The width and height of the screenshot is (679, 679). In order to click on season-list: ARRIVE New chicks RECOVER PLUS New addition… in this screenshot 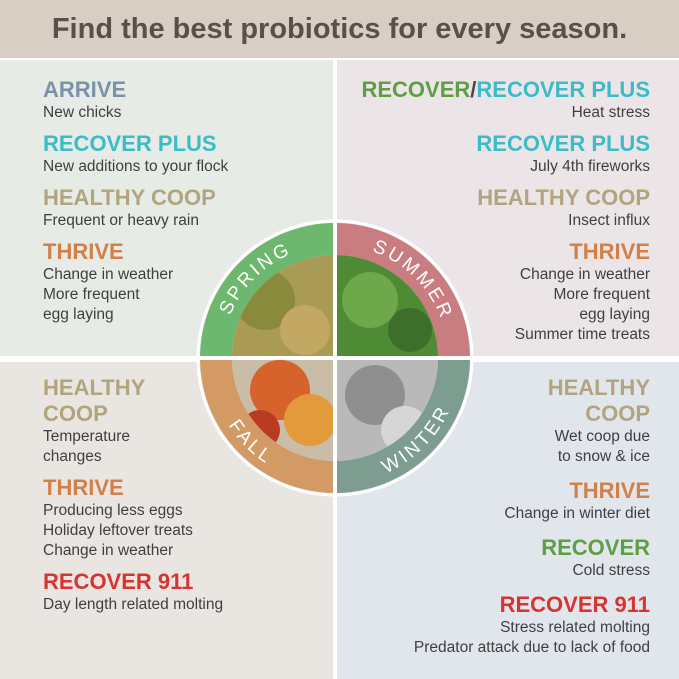, I will do `click(135, 205)`.